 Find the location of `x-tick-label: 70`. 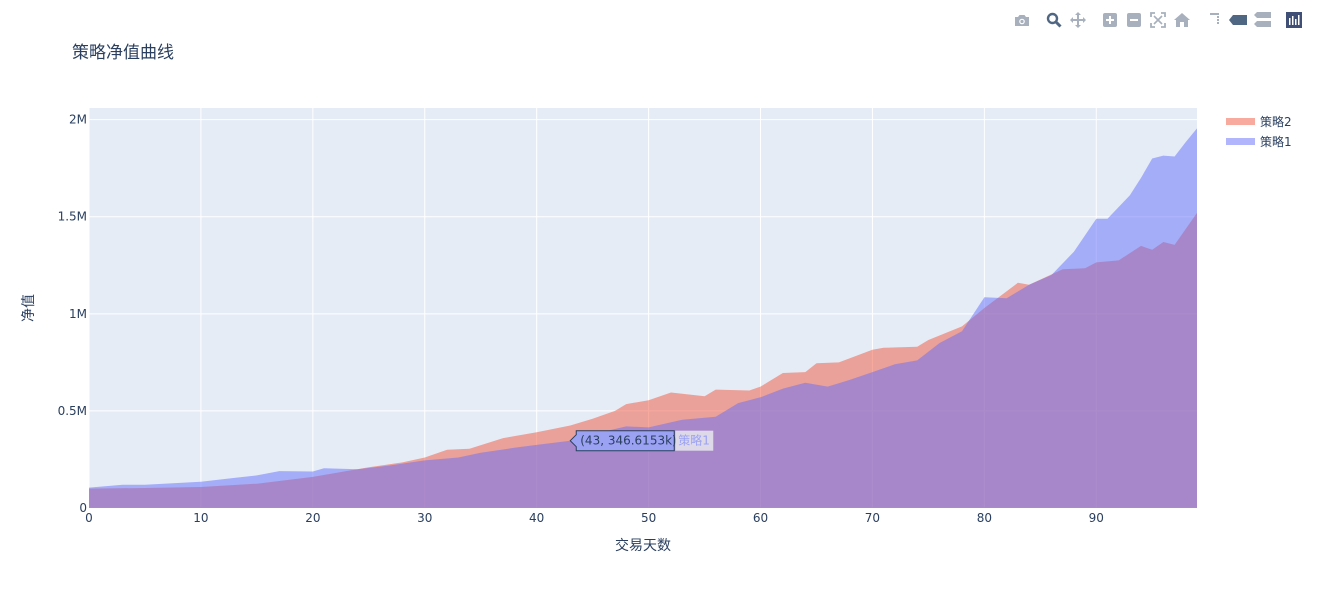

x-tick-label: 70 is located at coordinates (872, 518).